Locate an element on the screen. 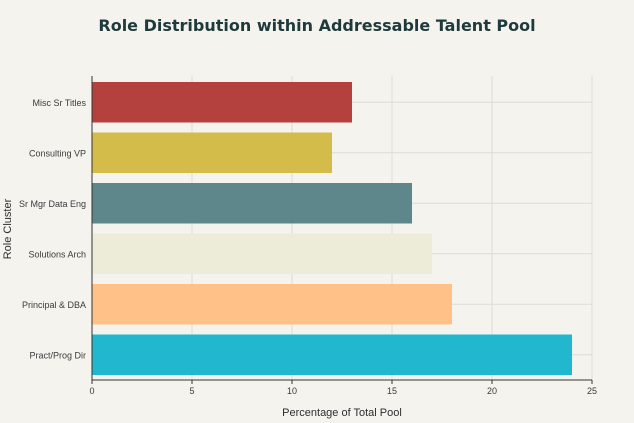 The image size is (634, 423). y-tick-label: Principal & DBA is located at coordinates (54, 305).